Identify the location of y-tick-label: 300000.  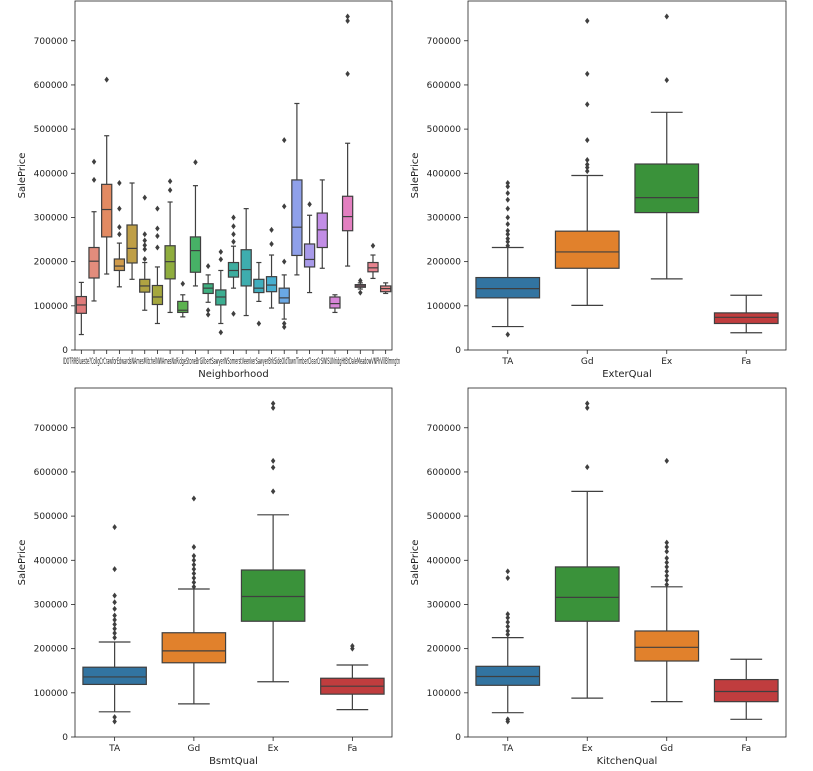
(444, 218).